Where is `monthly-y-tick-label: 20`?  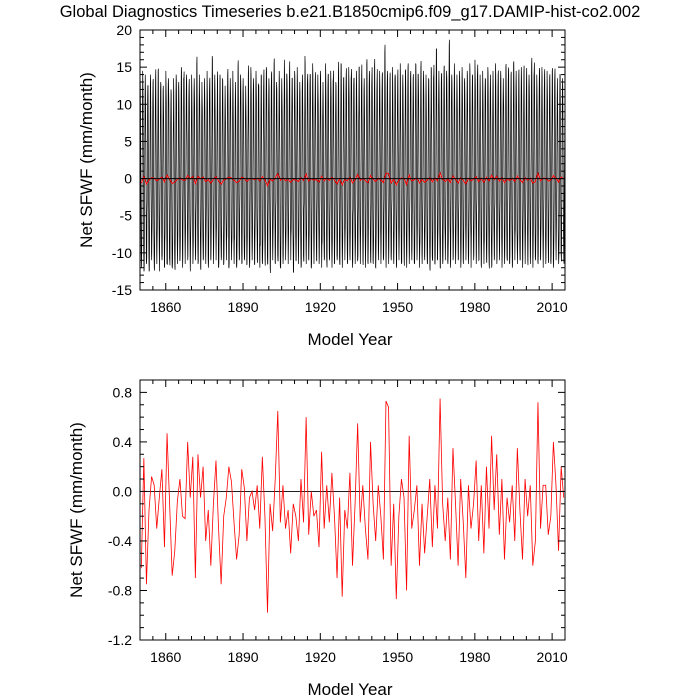 monthly-y-tick-label: 20 is located at coordinates (124, 30).